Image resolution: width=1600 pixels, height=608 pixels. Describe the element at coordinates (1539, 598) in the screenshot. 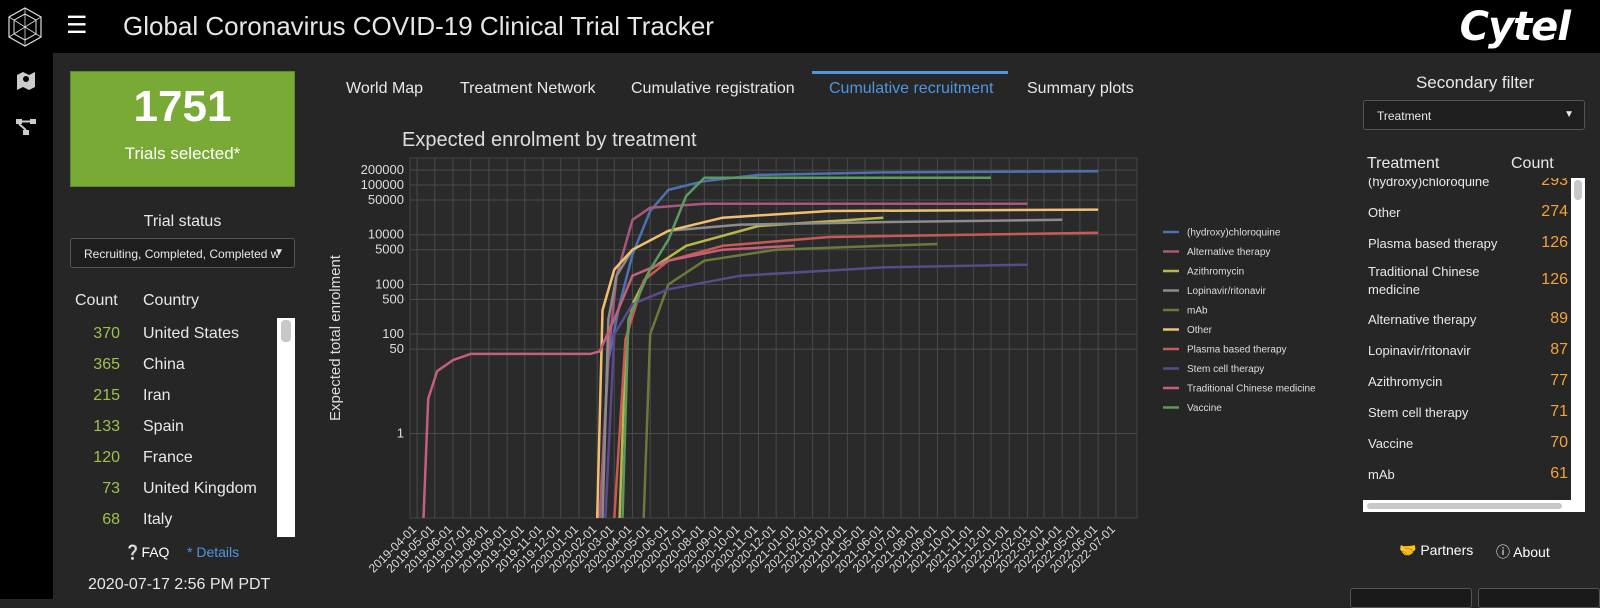

I see `bottom-button-right` at that location.